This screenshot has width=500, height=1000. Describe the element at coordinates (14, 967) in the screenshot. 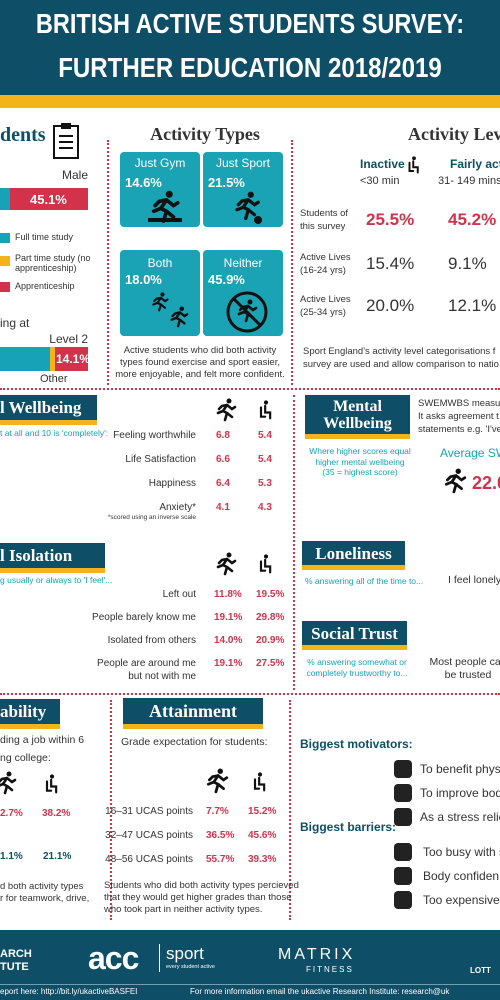

I see `logo-text: TUTE` at that location.